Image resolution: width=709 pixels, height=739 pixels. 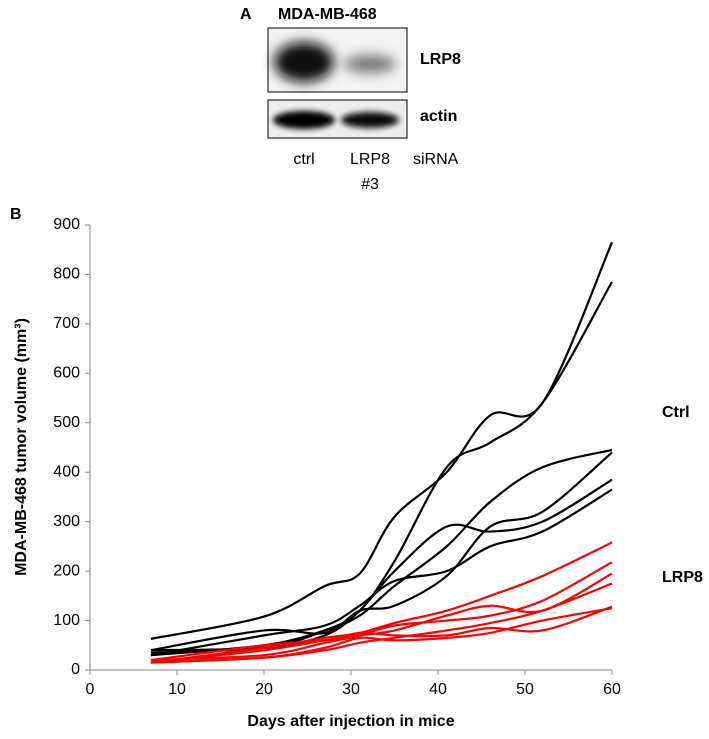 What do you see at coordinates (438, 689) in the screenshot?
I see `x-tick-label: 40` at bounding box center [438, 689].